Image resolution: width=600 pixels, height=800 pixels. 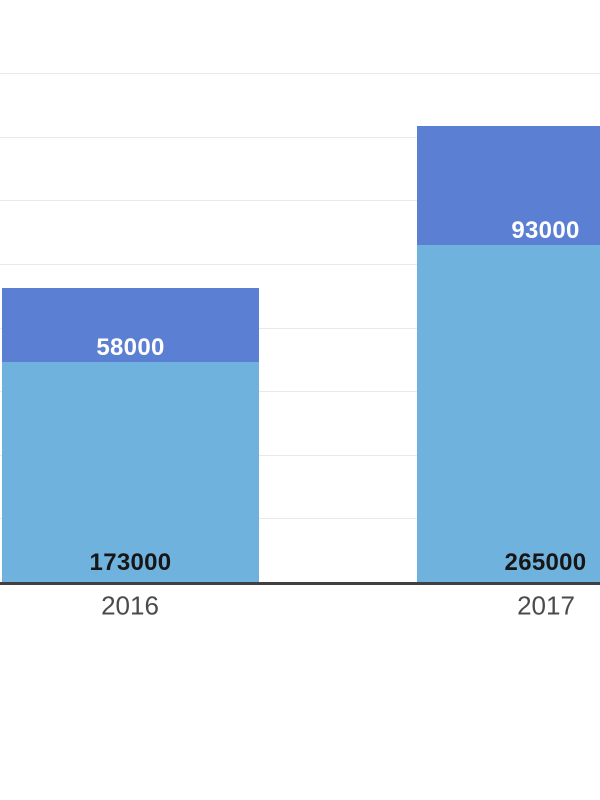 I want to click on x-axis-label-2016: 2016, so click(x=130, y=605).